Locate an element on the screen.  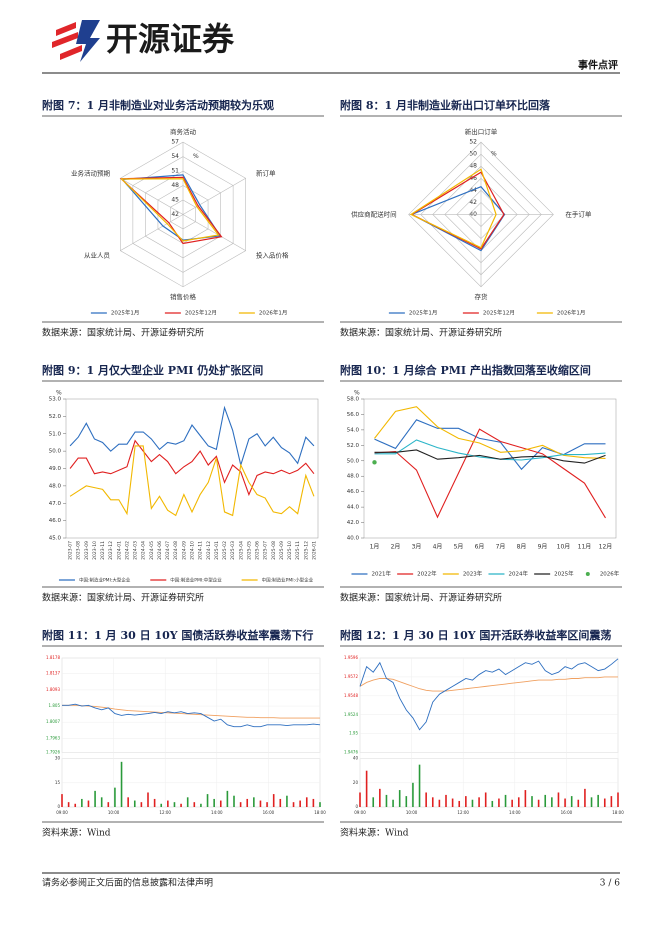
figure-title: 附图 7：1 月非制造业对业务活动预期较为乐观 is located at coordinates (158, 105).